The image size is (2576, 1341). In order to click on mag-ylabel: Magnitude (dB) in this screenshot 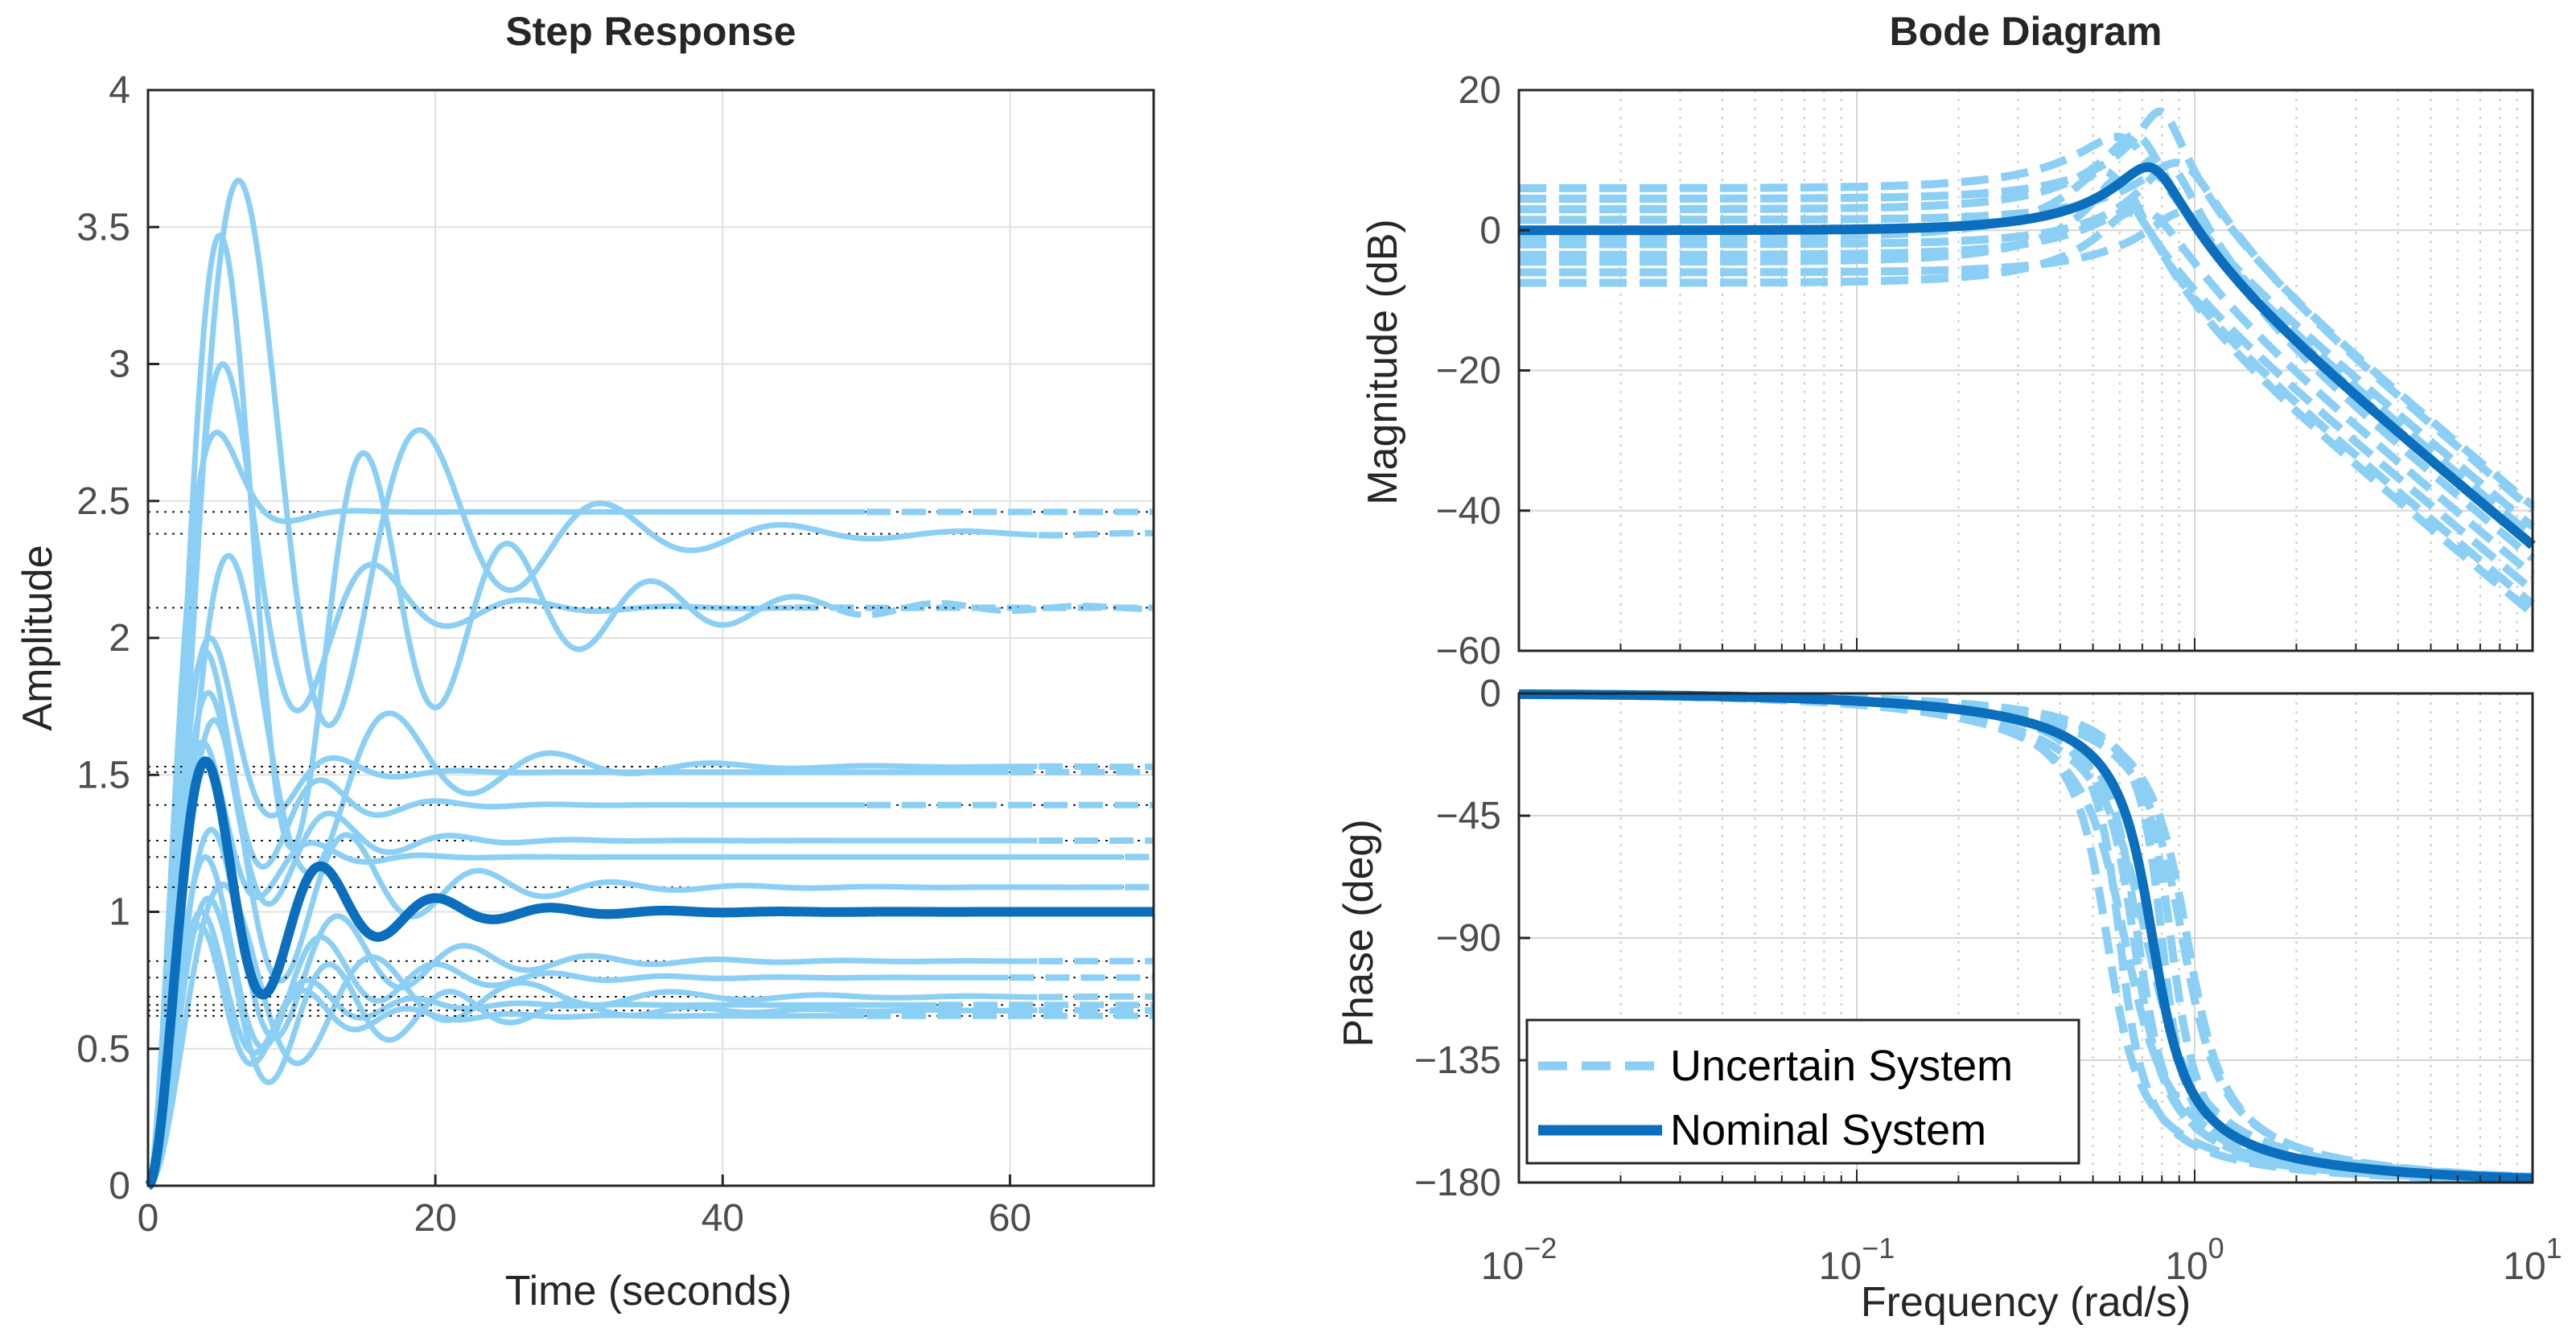, I will do `click(1383, 362)`.